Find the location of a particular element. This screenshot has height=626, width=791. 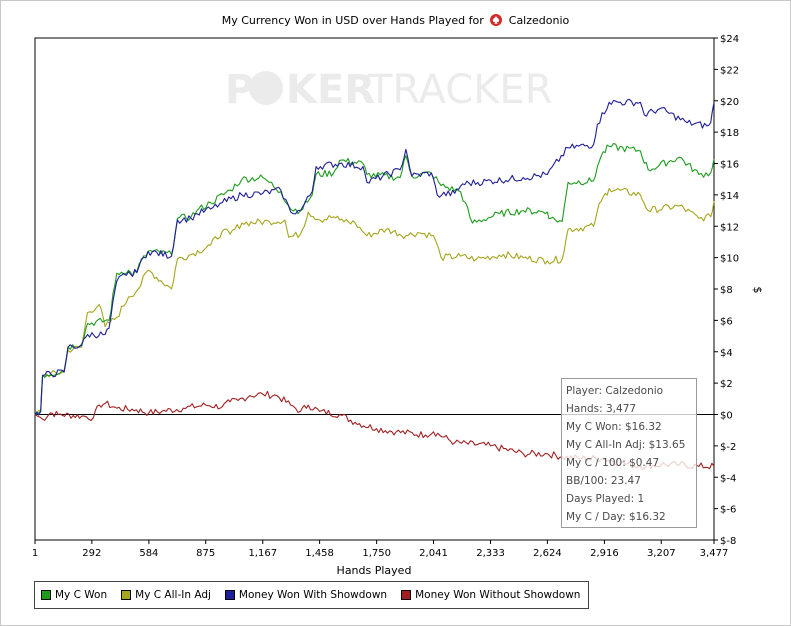

legend-label: My C Won is located at coordinates (81, 595).